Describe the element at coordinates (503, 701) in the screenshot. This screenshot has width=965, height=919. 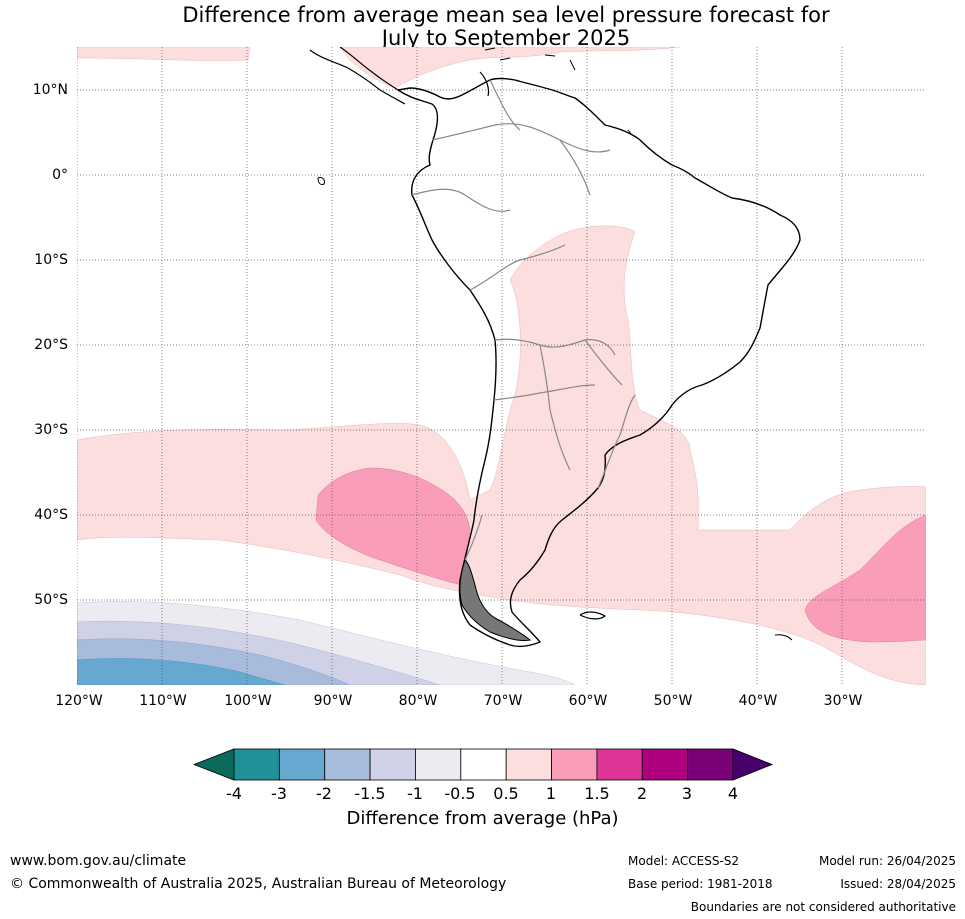
I see `lon-label-70w: 70°W` at that location.